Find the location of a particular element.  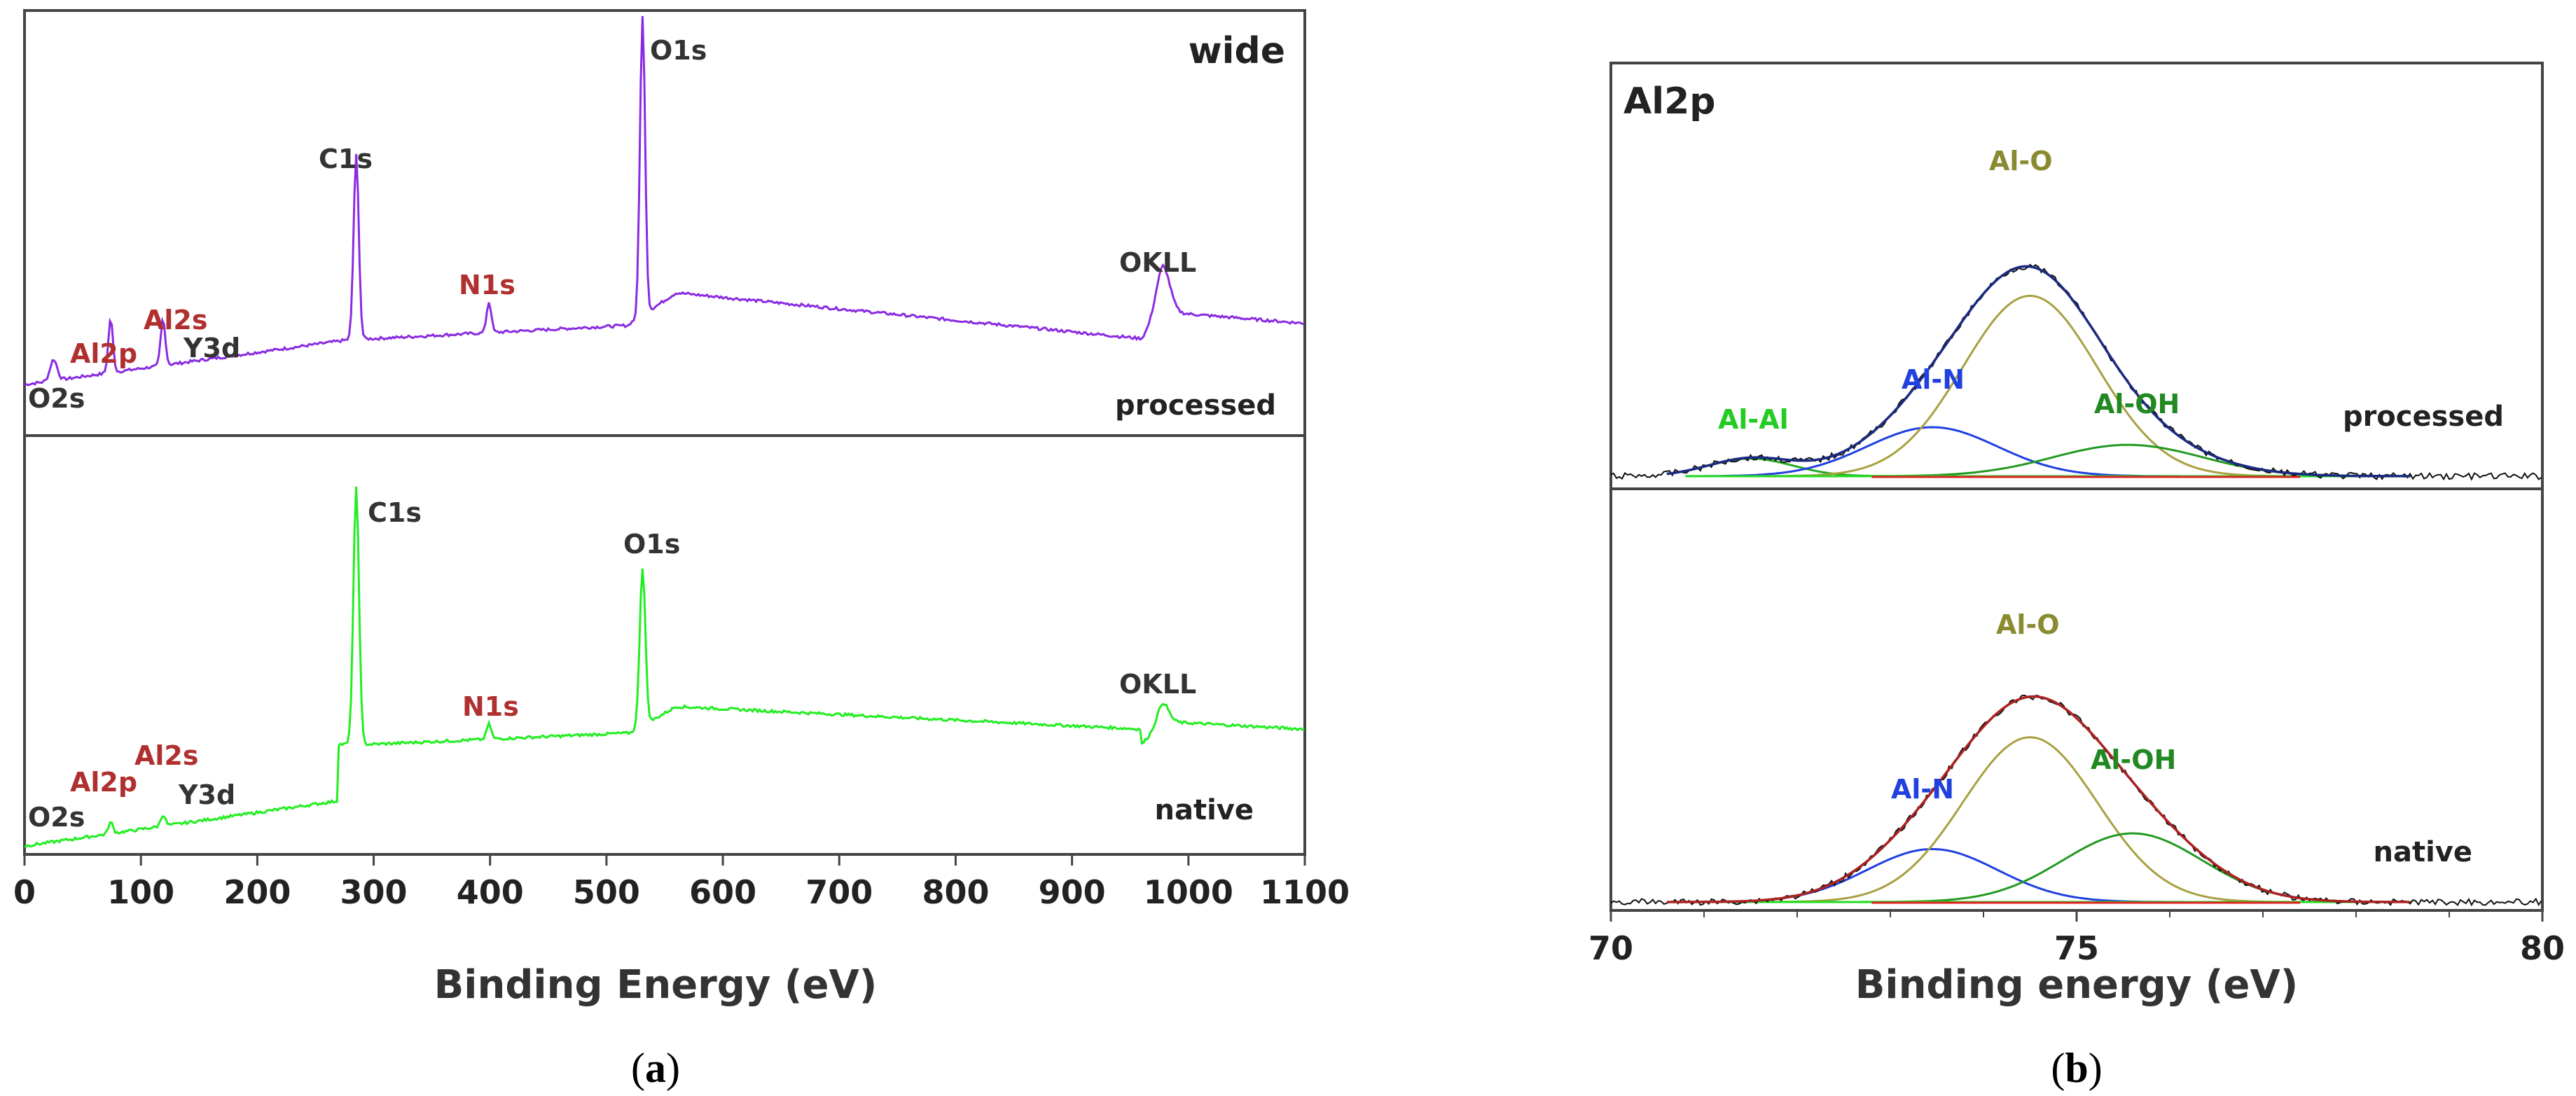

processed-fit-envelope-line is located at coordinates (2039, 371).